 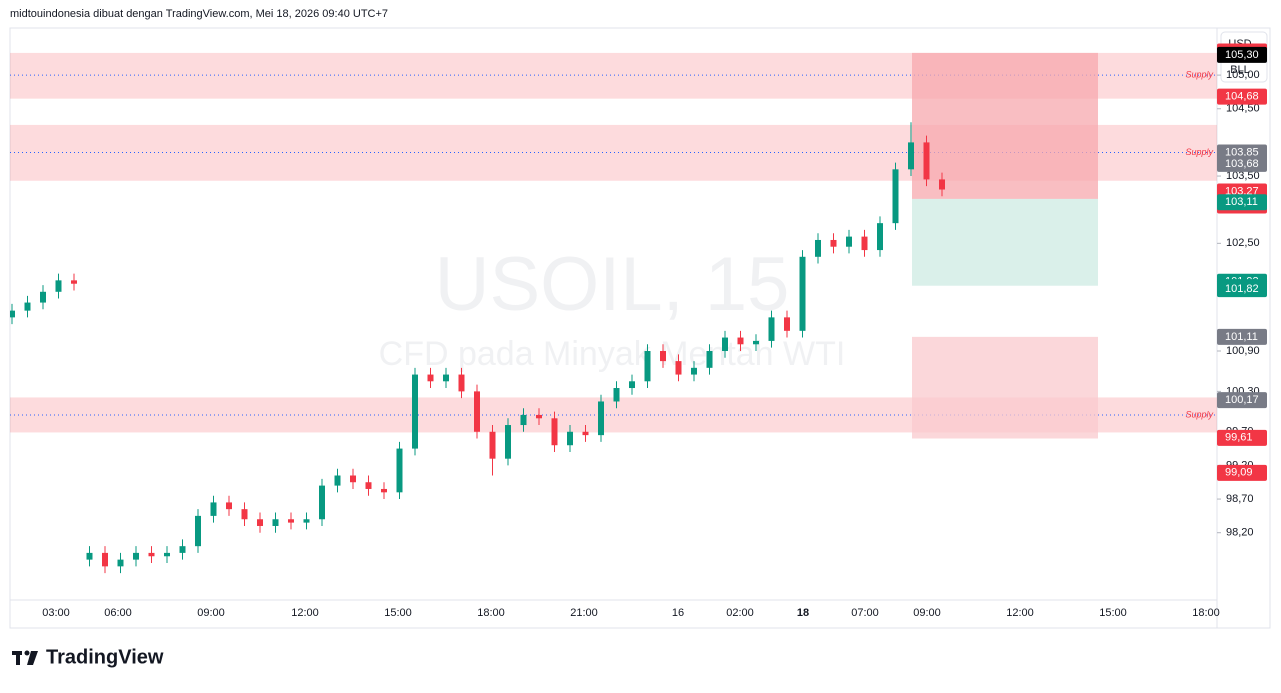 I want to click on price-label: 101,11, so click(x=1241, y=337).